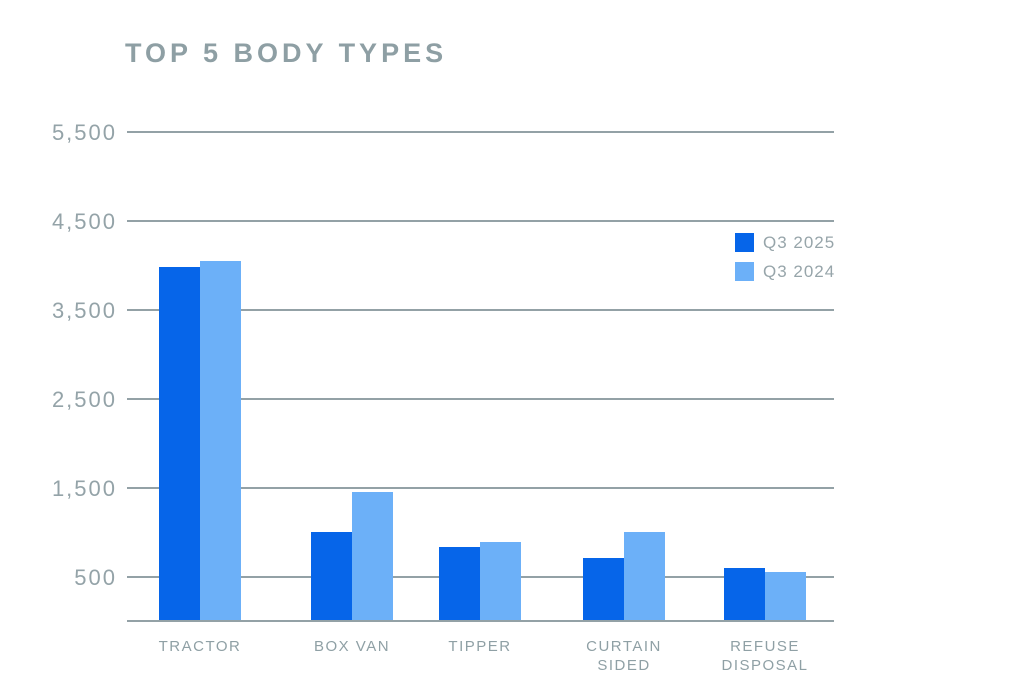 The width and height of the screenshot is (1024, 684). What do you see at coordinates (624, 656) in the screenshot?
I see `x-category-label: CURTAIN SIDED` at bounding box center [624, 656].